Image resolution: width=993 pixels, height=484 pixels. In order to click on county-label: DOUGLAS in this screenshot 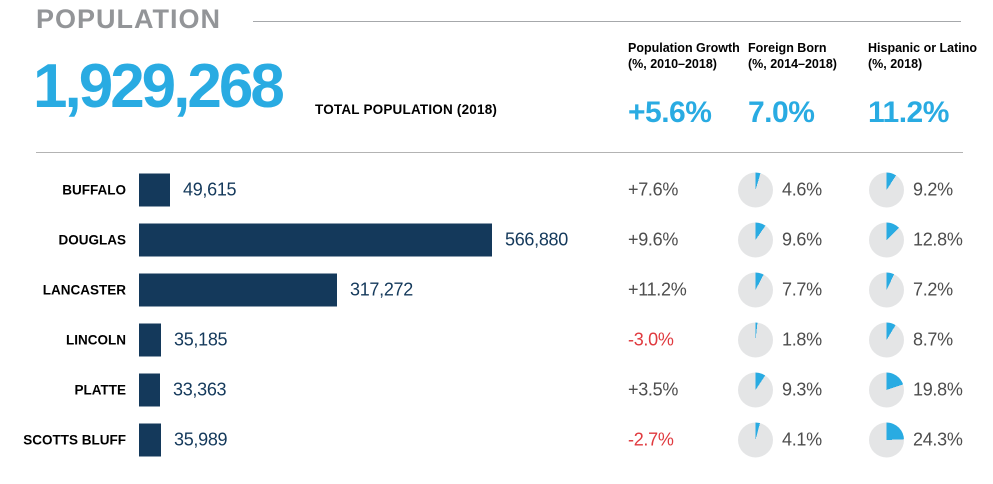, I will do `click(92, 240)`.